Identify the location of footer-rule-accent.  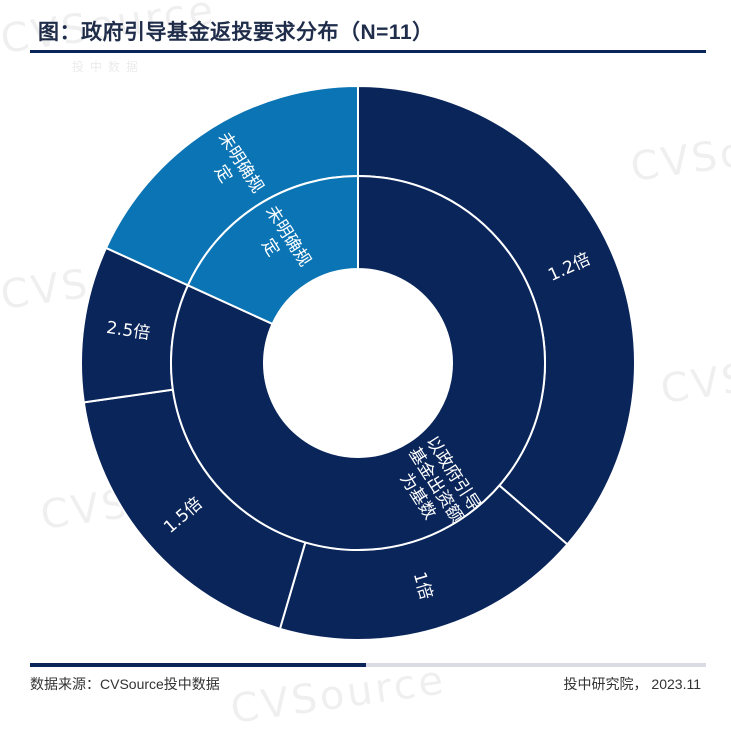
(198, 665).